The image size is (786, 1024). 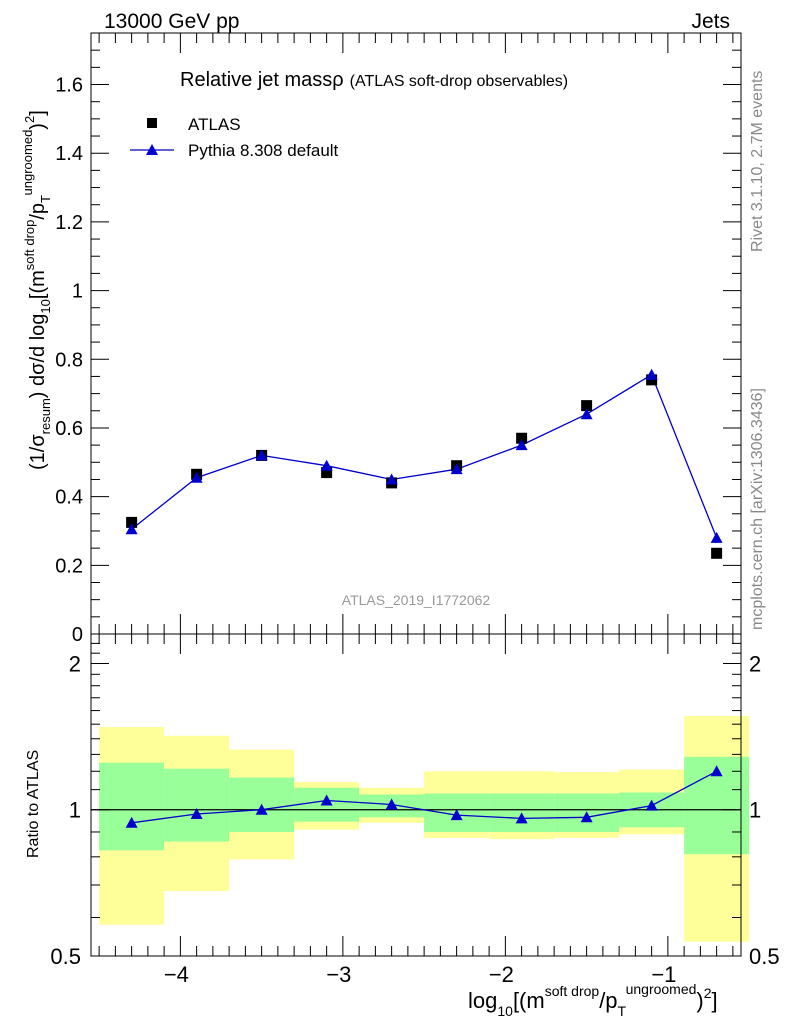 What do you see at coordinates (764, 956) in the screenshot?
I see `ratio-ytick-label-right: 0.5` at bounding box center [764, 956].